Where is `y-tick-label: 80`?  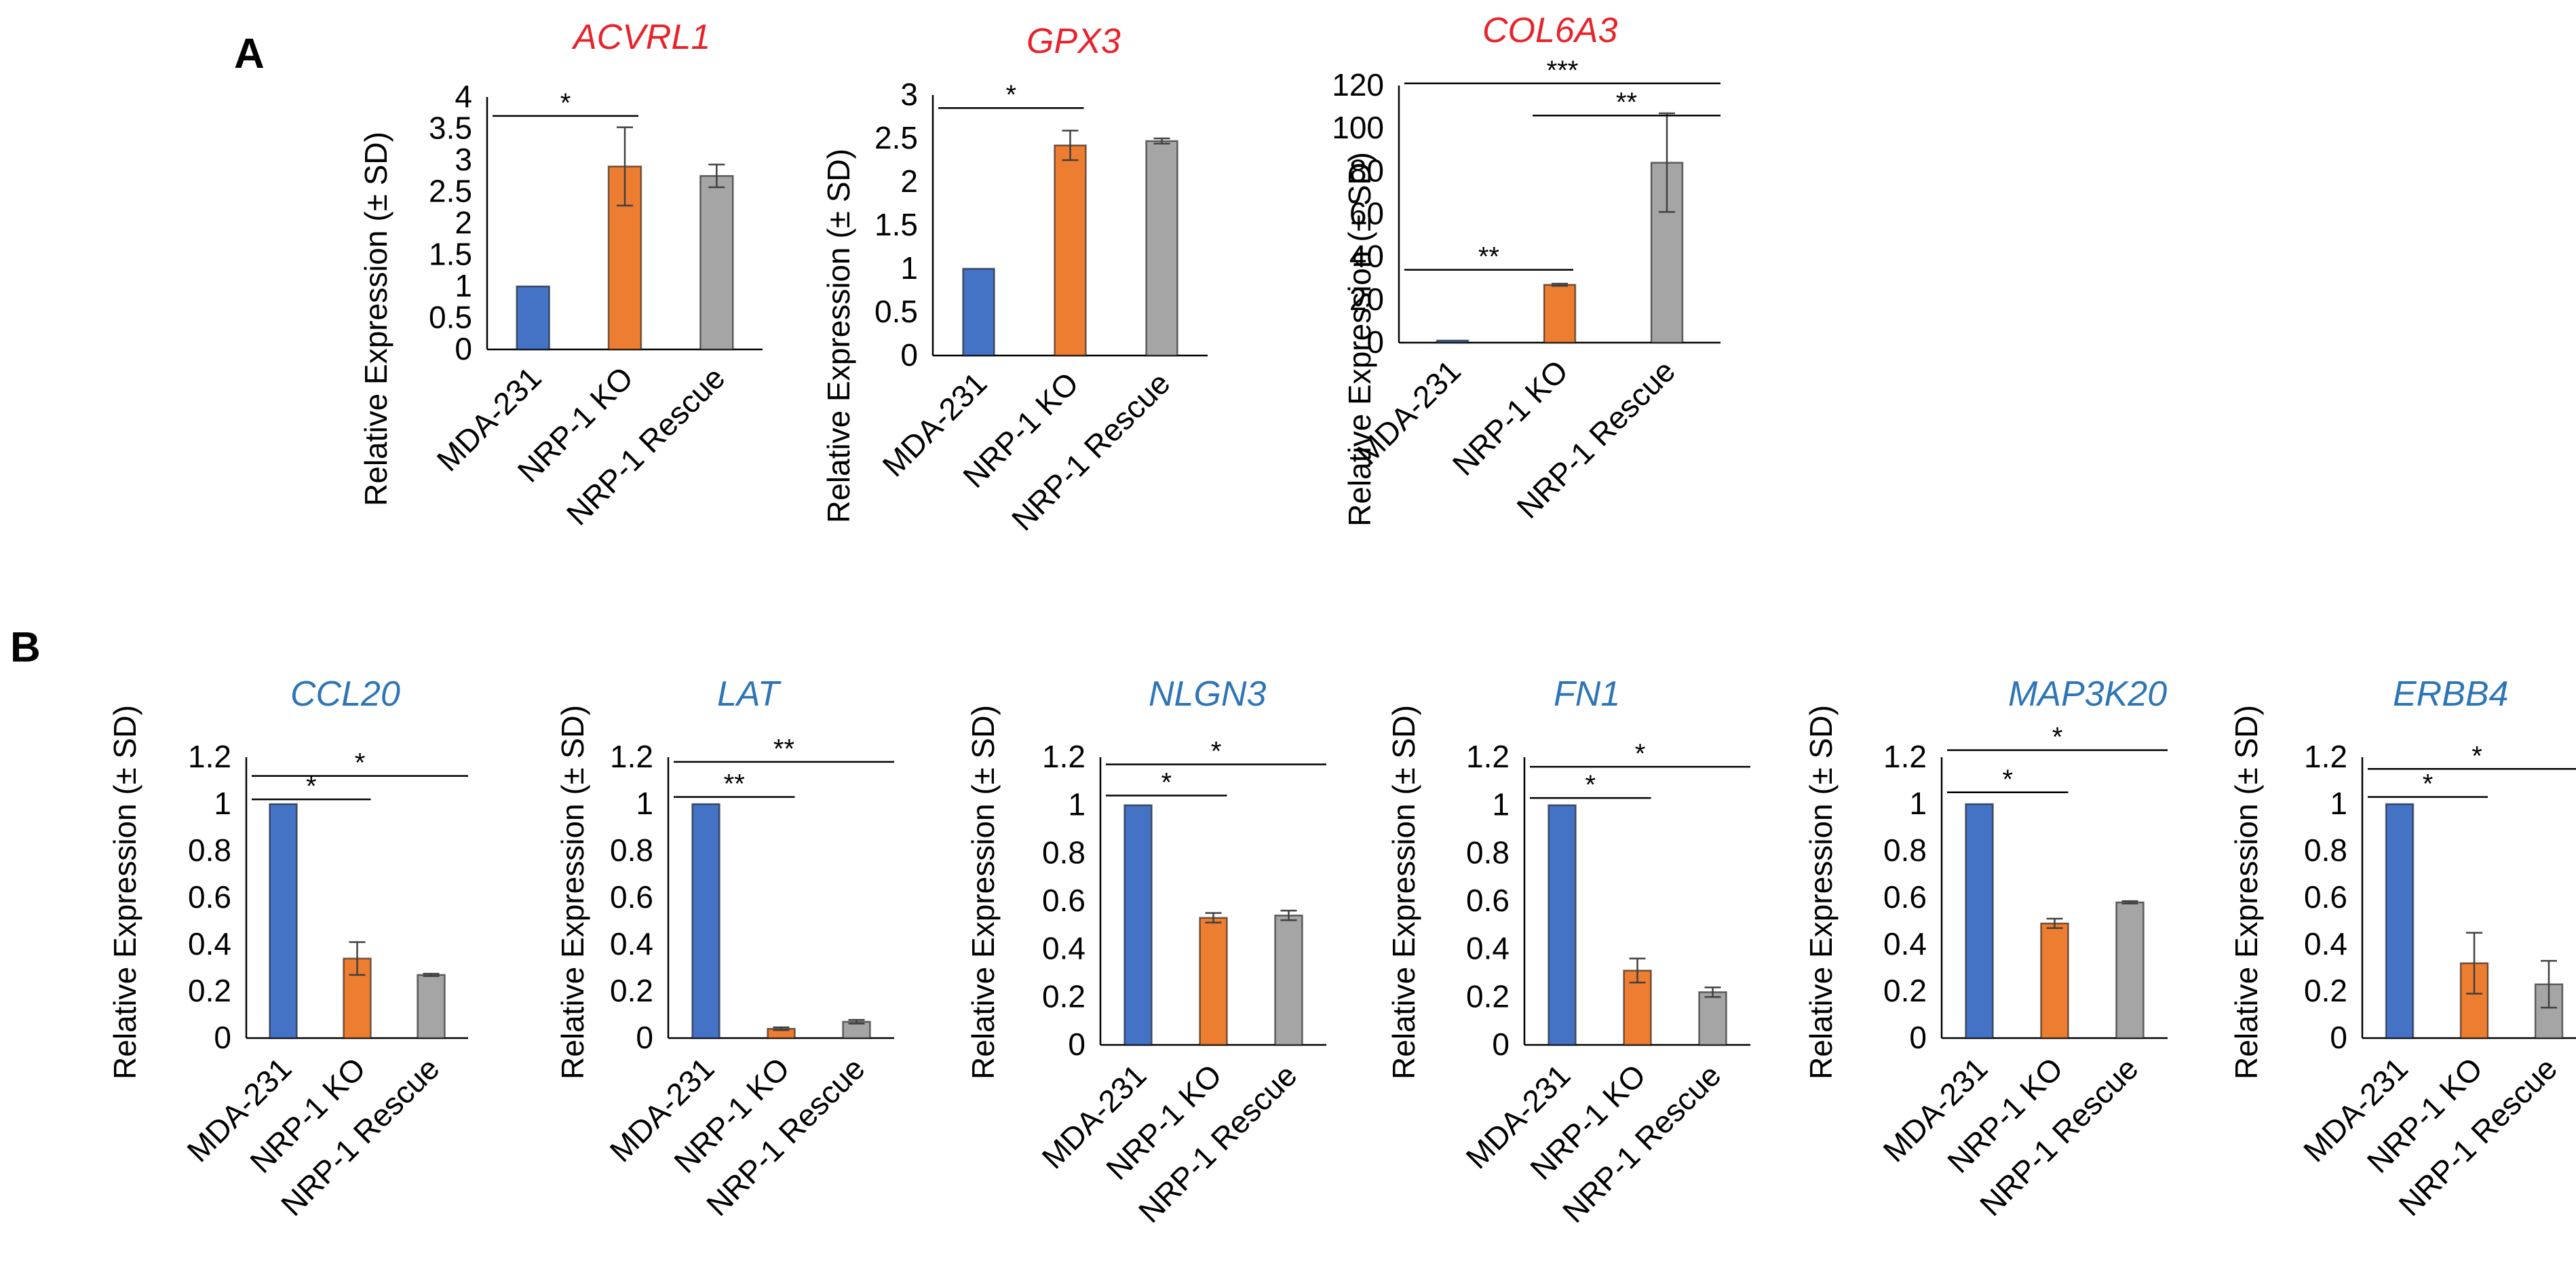 y-tick-label: 80 is located at coordinates (1366, 170).